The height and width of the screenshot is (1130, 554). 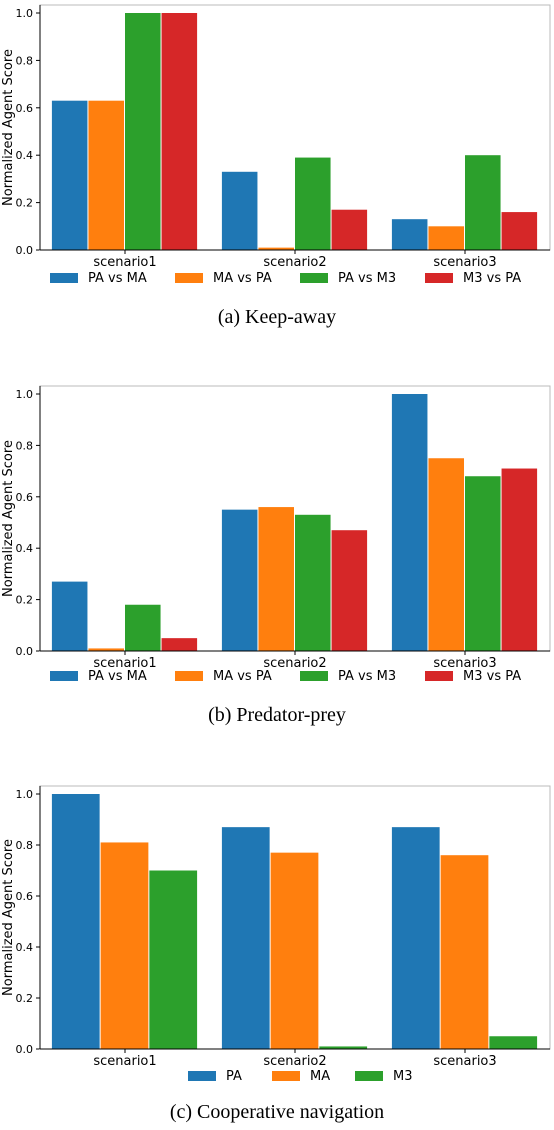 I want to click on legend-swatch-m3, so click(x=369, y=1076).